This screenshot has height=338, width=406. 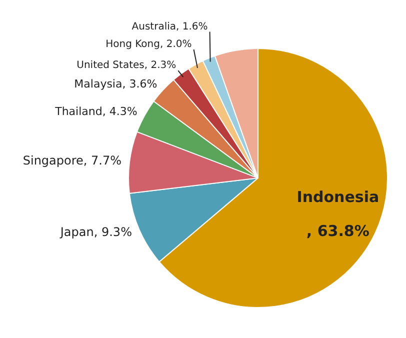 What do you see at coordinates (72, 160) in the screenshot?
I see `slice-label: Singapore, 7.7%` at bounding box center [72, 160].